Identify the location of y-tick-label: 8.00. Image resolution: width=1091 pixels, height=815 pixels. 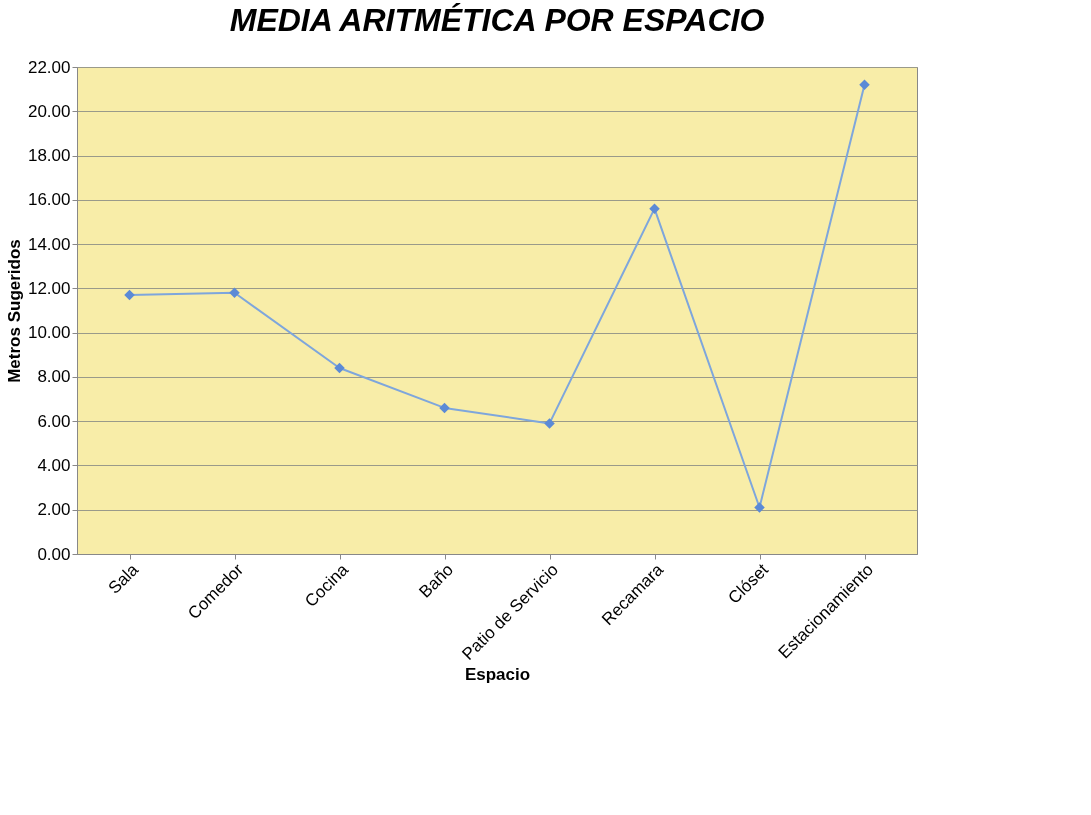
(54, 377).